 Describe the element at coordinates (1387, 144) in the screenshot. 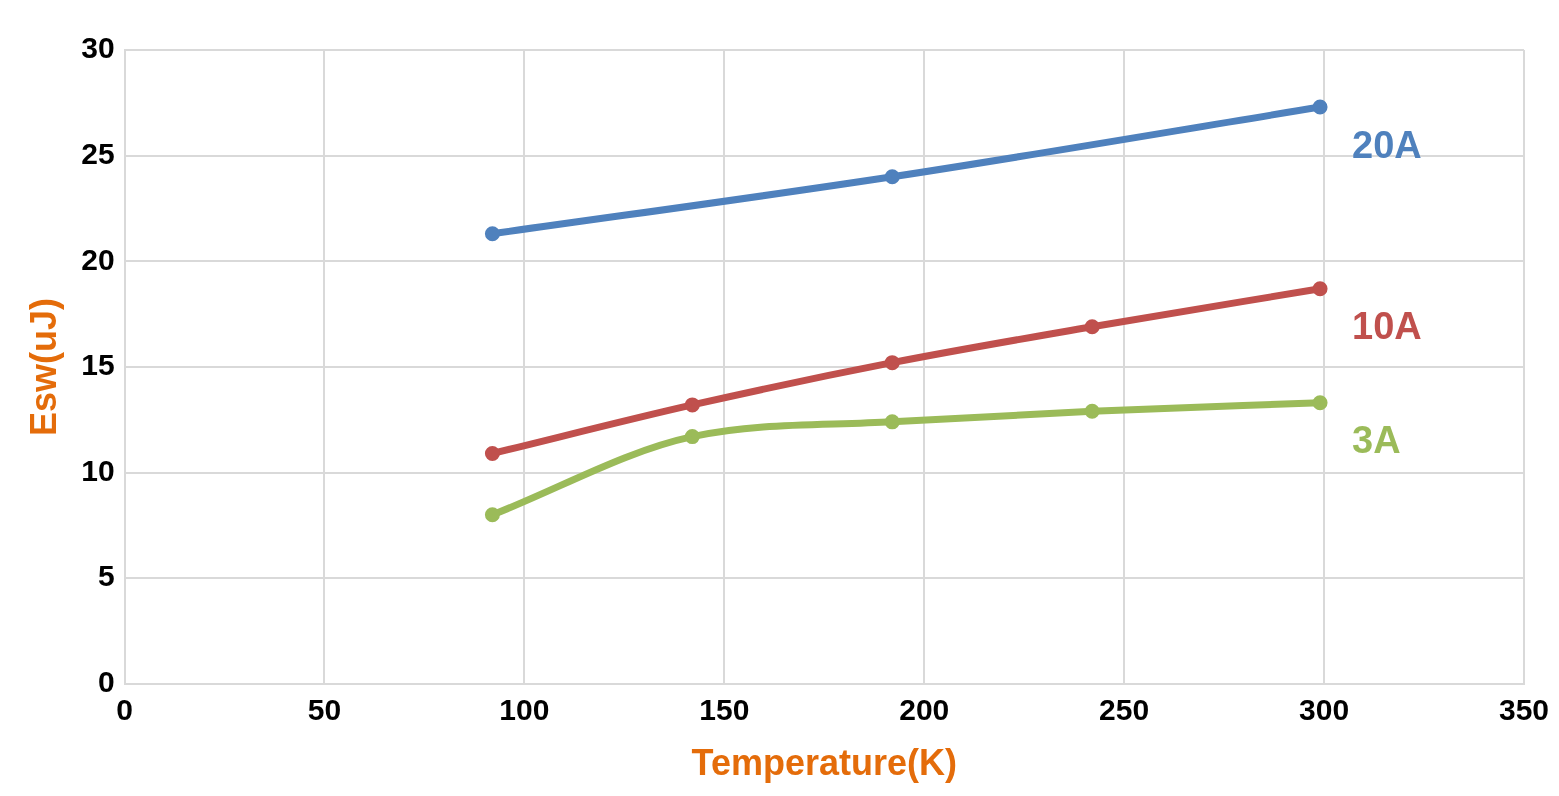

I see `series-label: 20A` at that location.